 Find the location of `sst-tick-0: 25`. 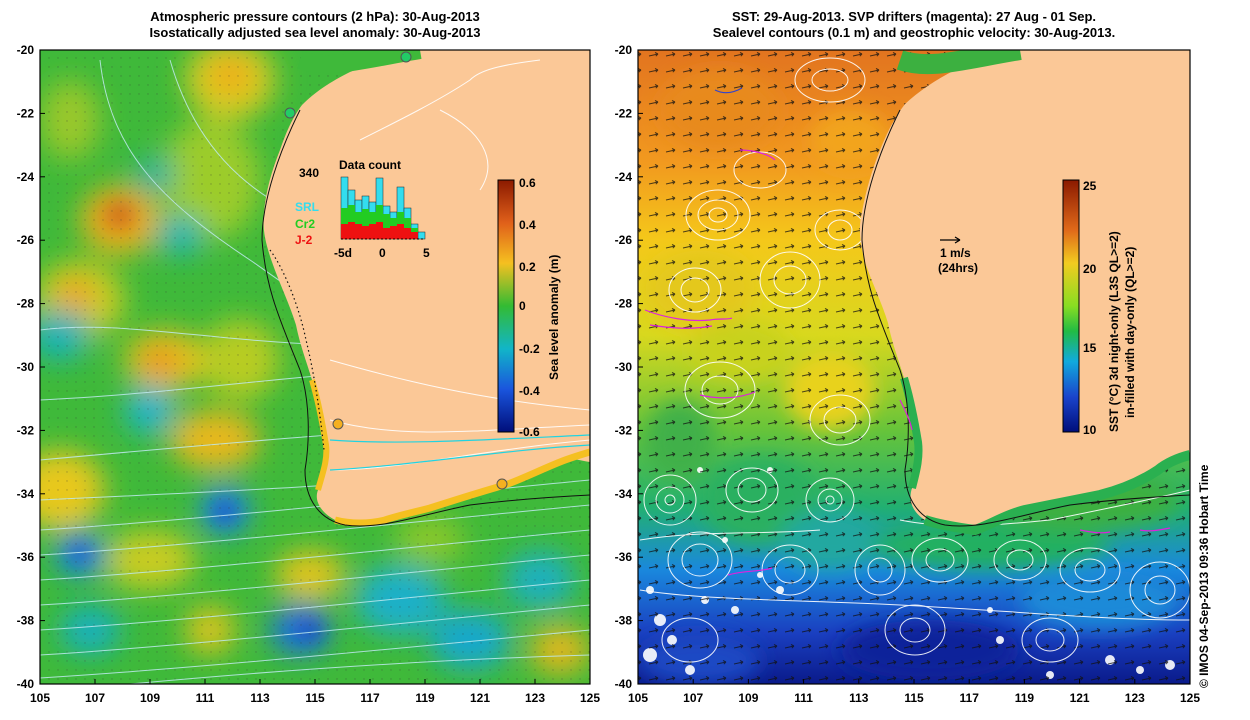

sst-tick-0: 25 is located at coordinates (1090, 186).